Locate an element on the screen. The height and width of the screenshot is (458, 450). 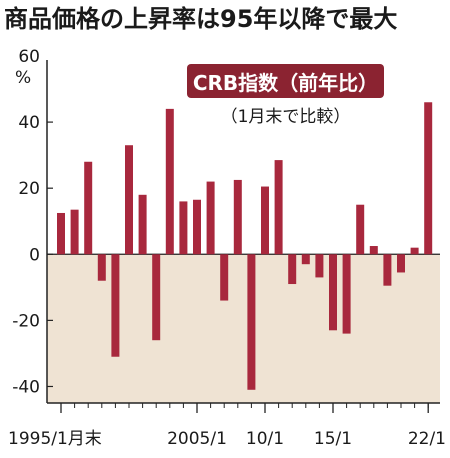
bar-2004 is located at coordinates (183, 228).